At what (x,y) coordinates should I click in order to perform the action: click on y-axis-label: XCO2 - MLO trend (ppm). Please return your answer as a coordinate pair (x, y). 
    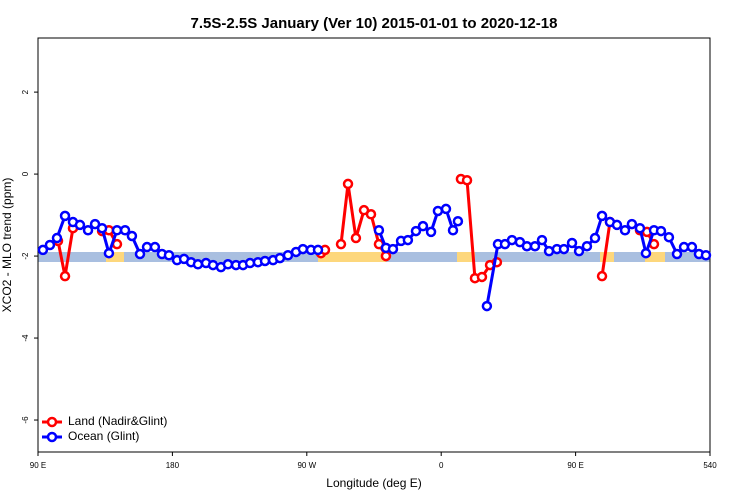
    Looking at the image, I should click on (7, 245).